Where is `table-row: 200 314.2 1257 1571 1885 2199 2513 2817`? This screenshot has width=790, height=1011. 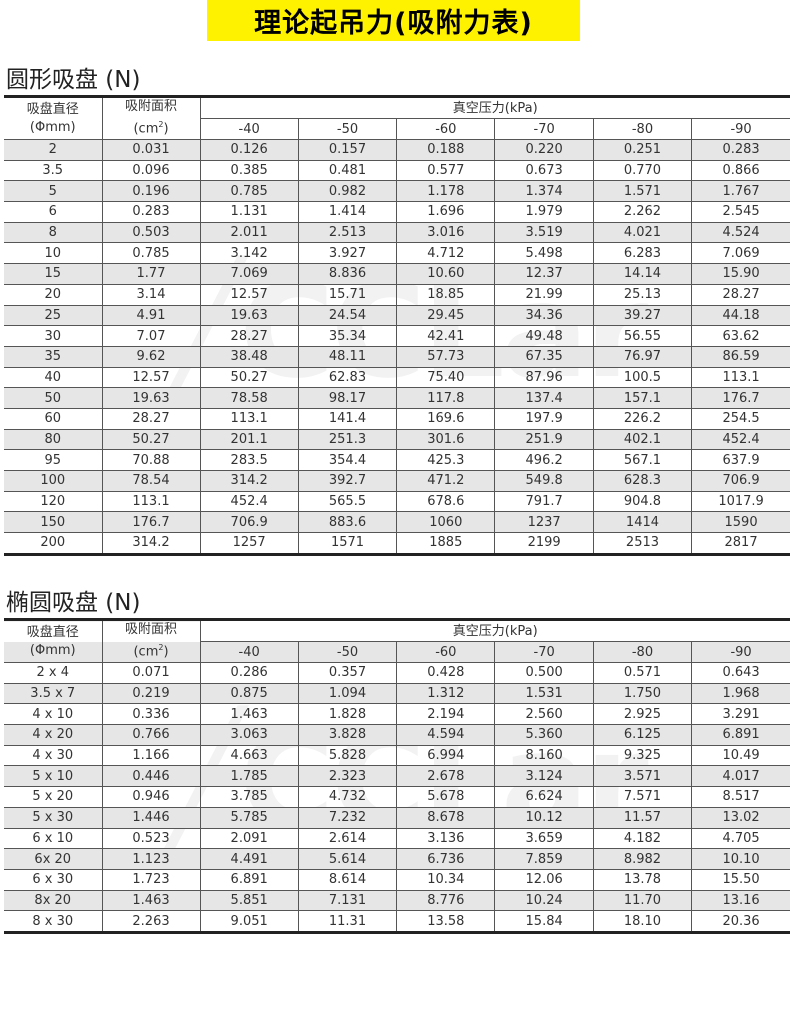 table-row: 200 314.2 1257 1571 1885 2199 2513 2817 is located at coordinates (397, 543).